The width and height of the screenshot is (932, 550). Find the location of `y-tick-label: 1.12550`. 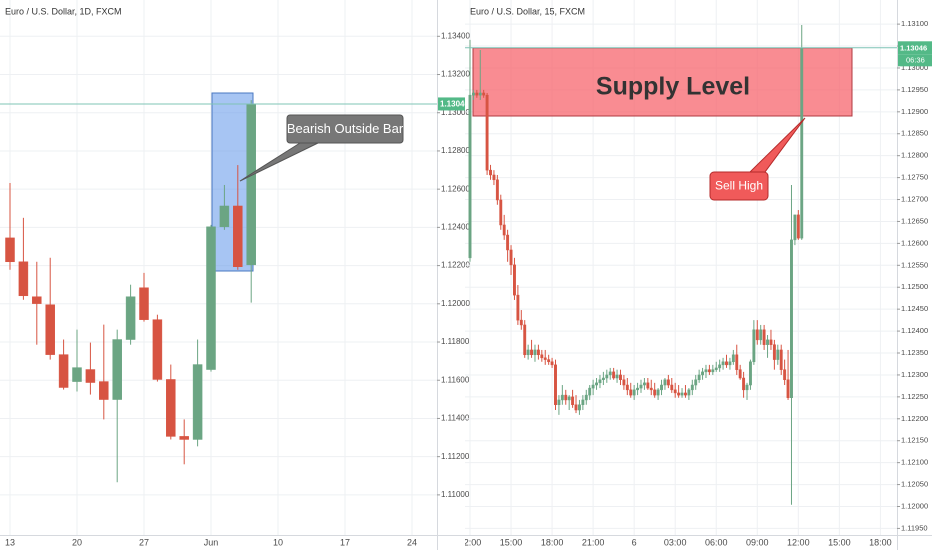

y-tick-label: 1.12550 is located at coordinates (914, 264).